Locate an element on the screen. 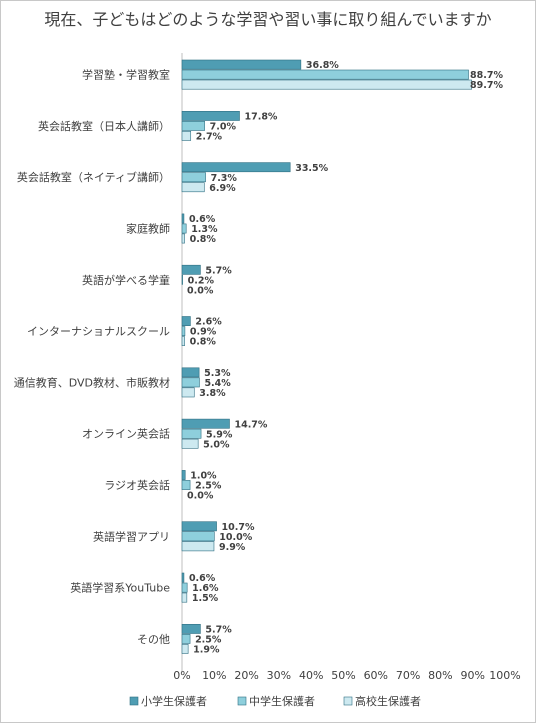  x-tick-label: 100% is located at coordinates (504, 675).